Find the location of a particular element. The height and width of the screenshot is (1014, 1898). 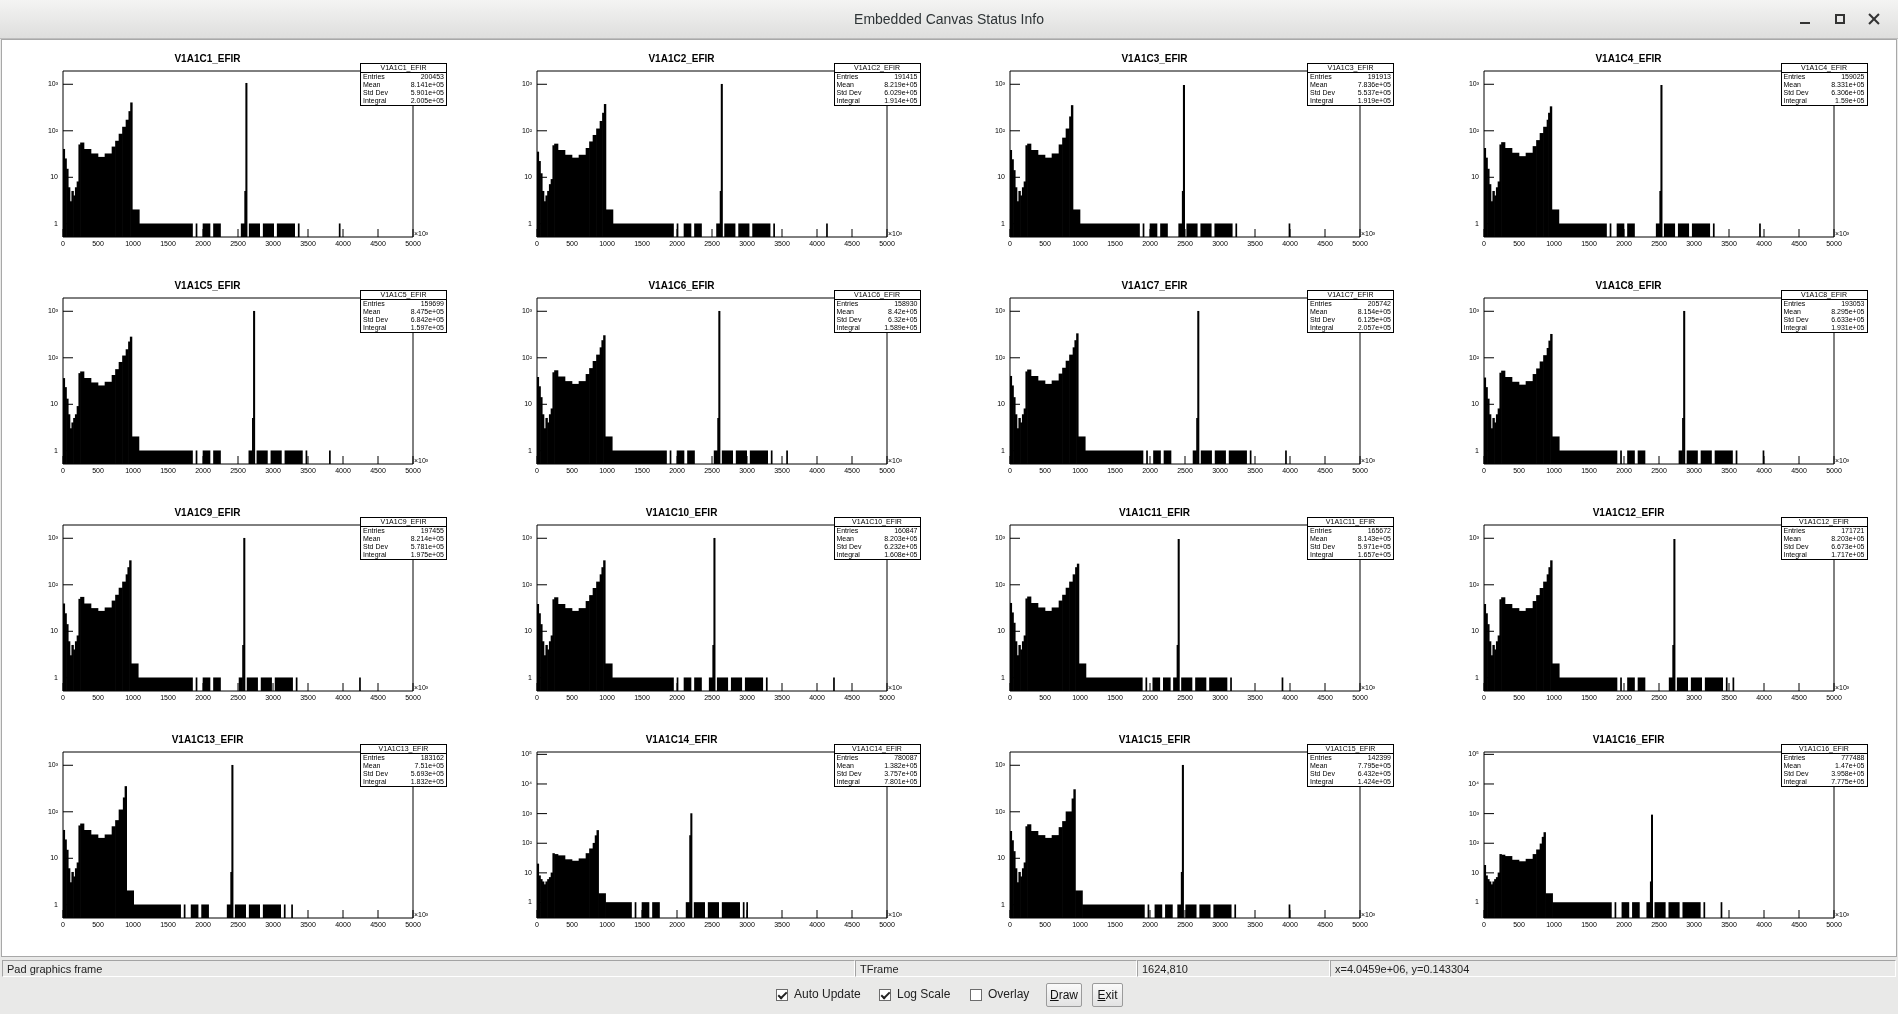

chart-title: V1A1C5_EFIR is located at coordinates (208, 285).